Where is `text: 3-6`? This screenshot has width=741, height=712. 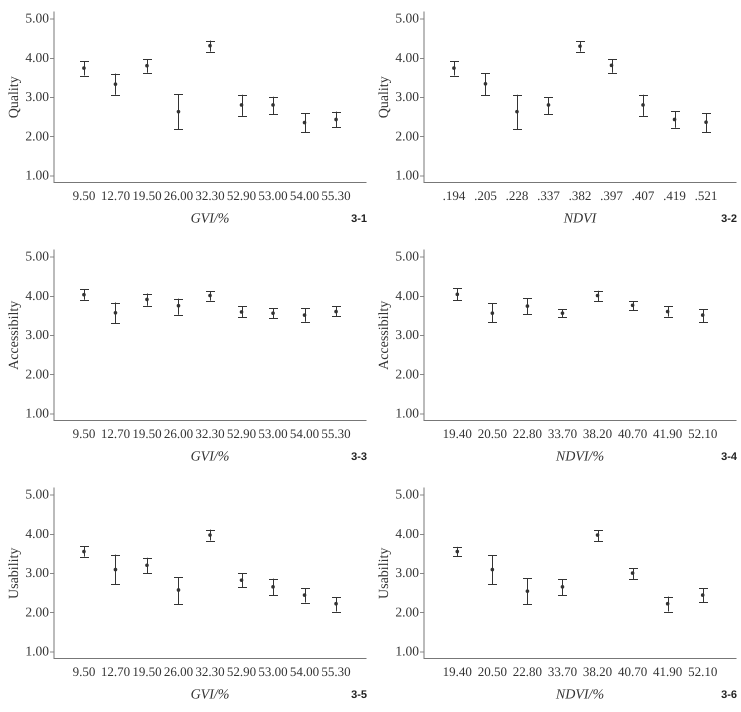
text: 3-6 is located at coordinates (729, 695).